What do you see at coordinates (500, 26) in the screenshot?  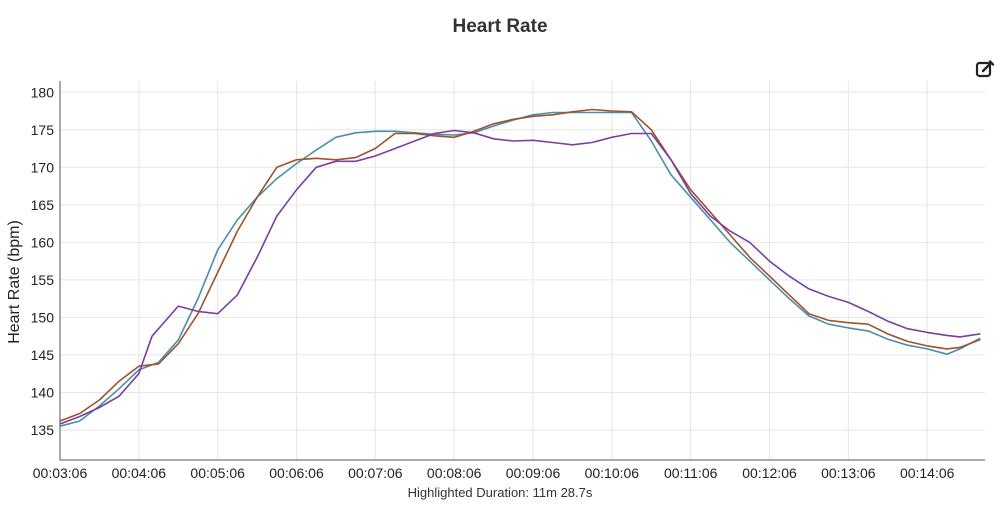 I see `chart-title: Heart Rate` at bounding box center [500, 26].